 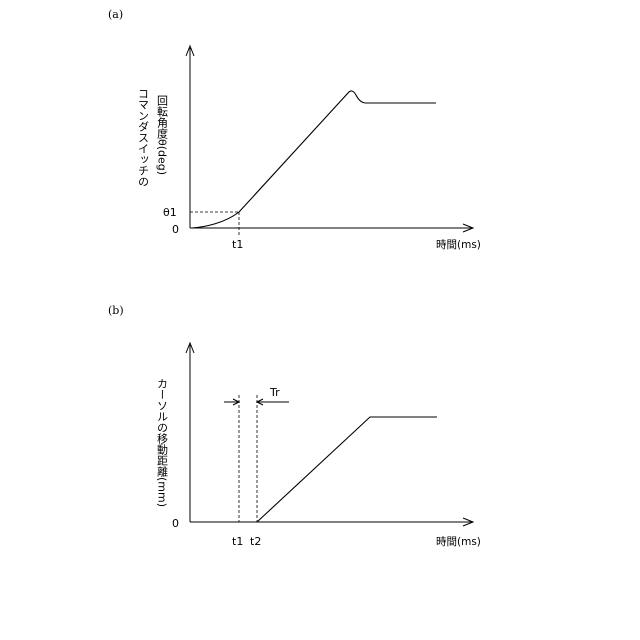 I want to click on panel-b-xlabel: 時間(ms), so click(x=458, y=542).